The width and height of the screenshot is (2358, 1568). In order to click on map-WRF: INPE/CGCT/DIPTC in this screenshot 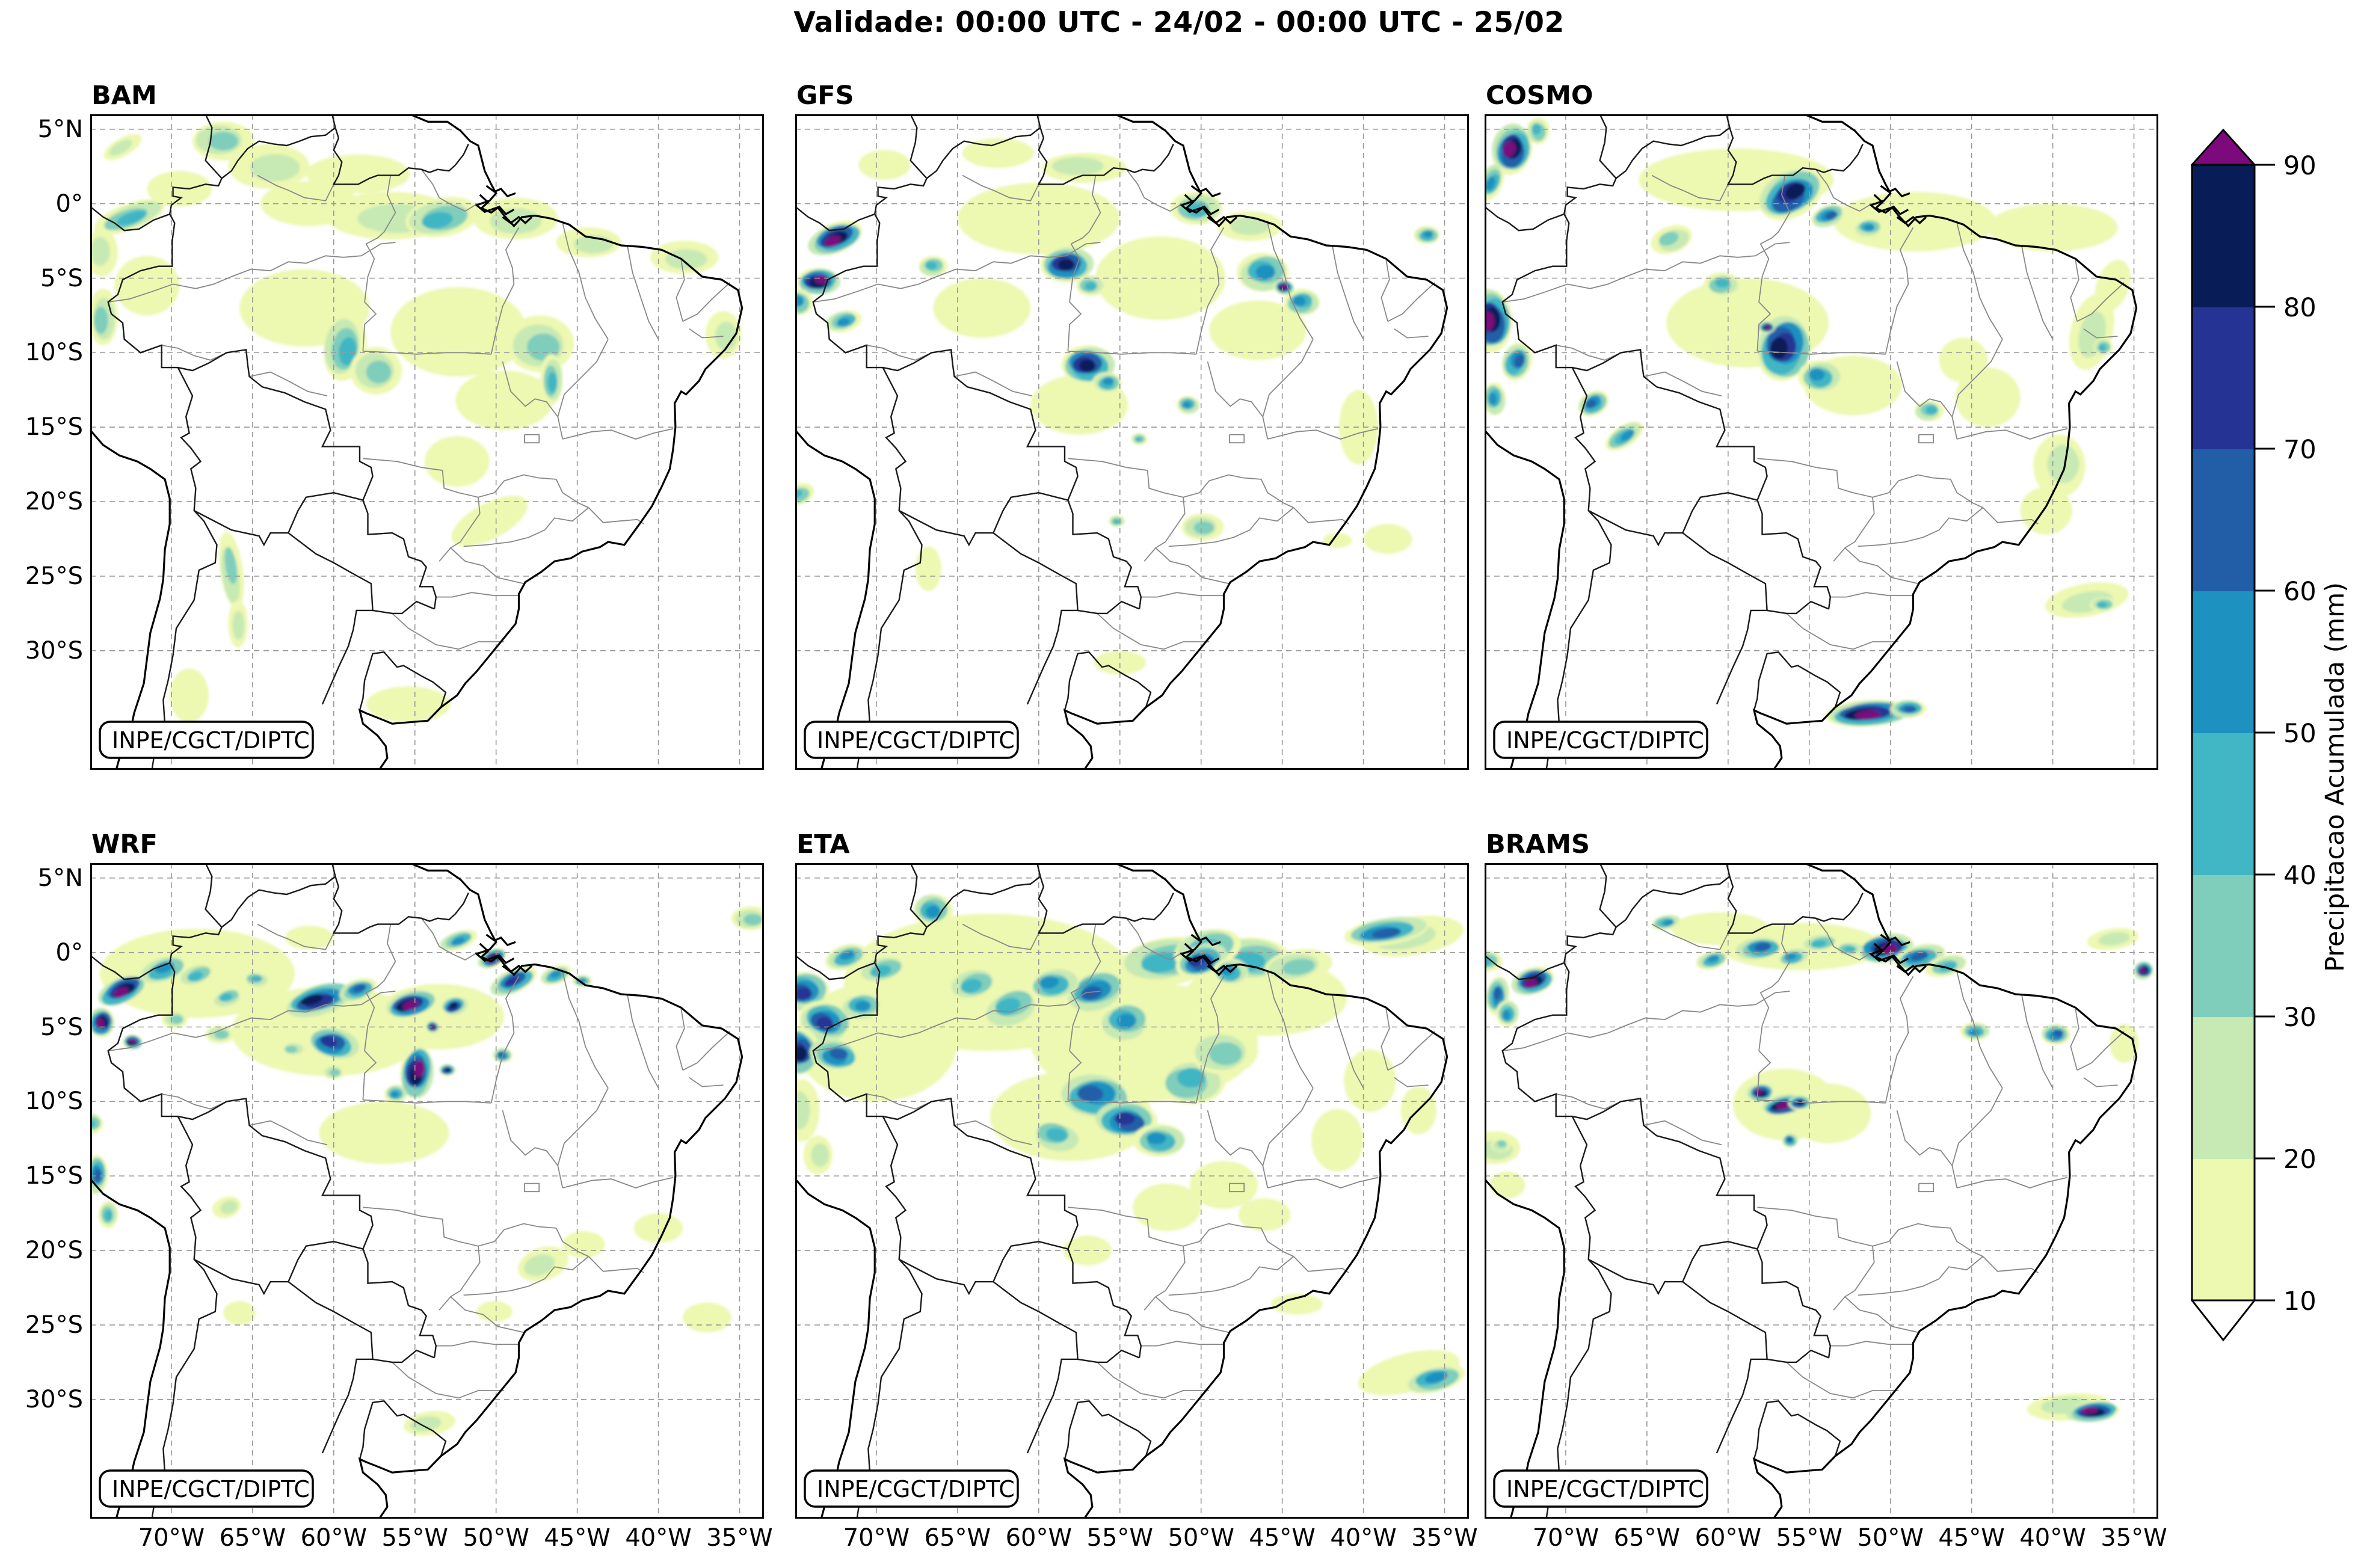, I will do `click(427, 1191)`.